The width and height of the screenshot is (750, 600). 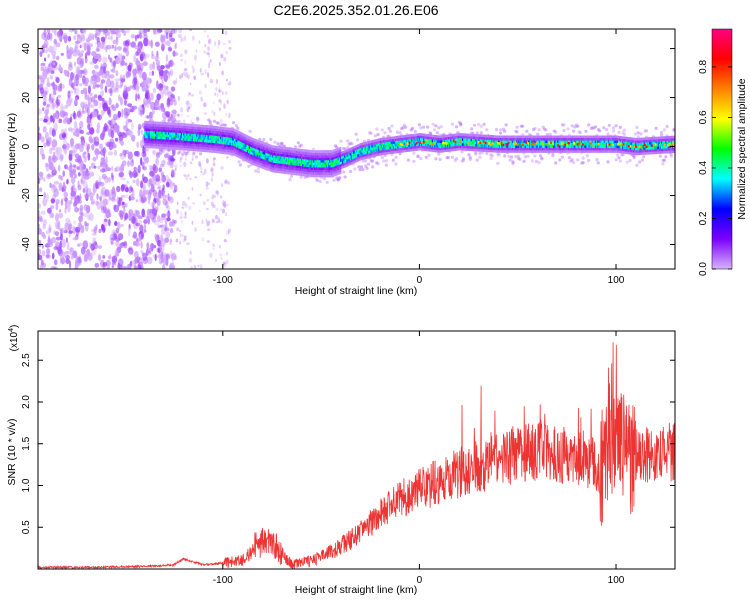 What do you see at coordinates (275, 142) in the screenshot?
I see `heatmap-cell-1951` at bounding box center [275, 142].